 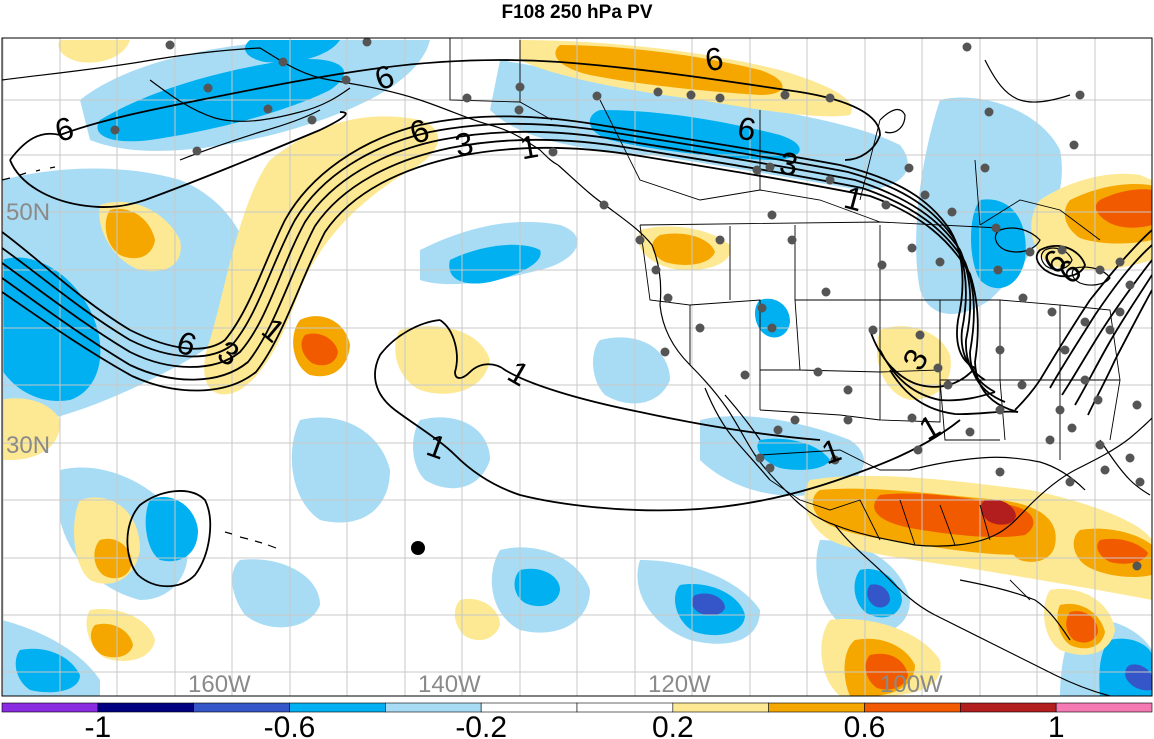 What do you see at coordinates (679, 684) in the screenshot?
I see `lon-label-120w: 120W` at bounding box center [679, 684].